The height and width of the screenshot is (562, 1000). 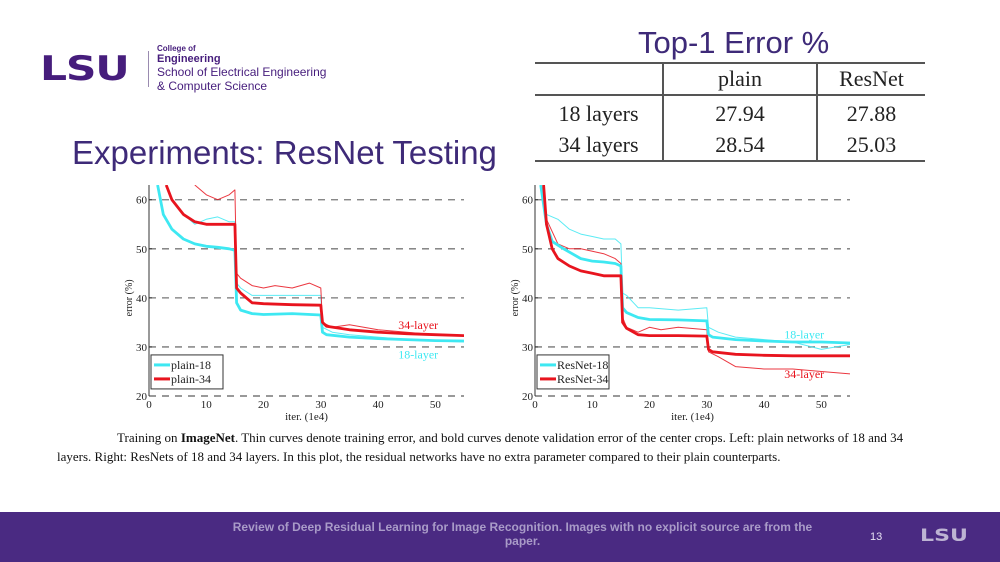 I want to click on plain-value: 28.54, so click(x=740, y=146).